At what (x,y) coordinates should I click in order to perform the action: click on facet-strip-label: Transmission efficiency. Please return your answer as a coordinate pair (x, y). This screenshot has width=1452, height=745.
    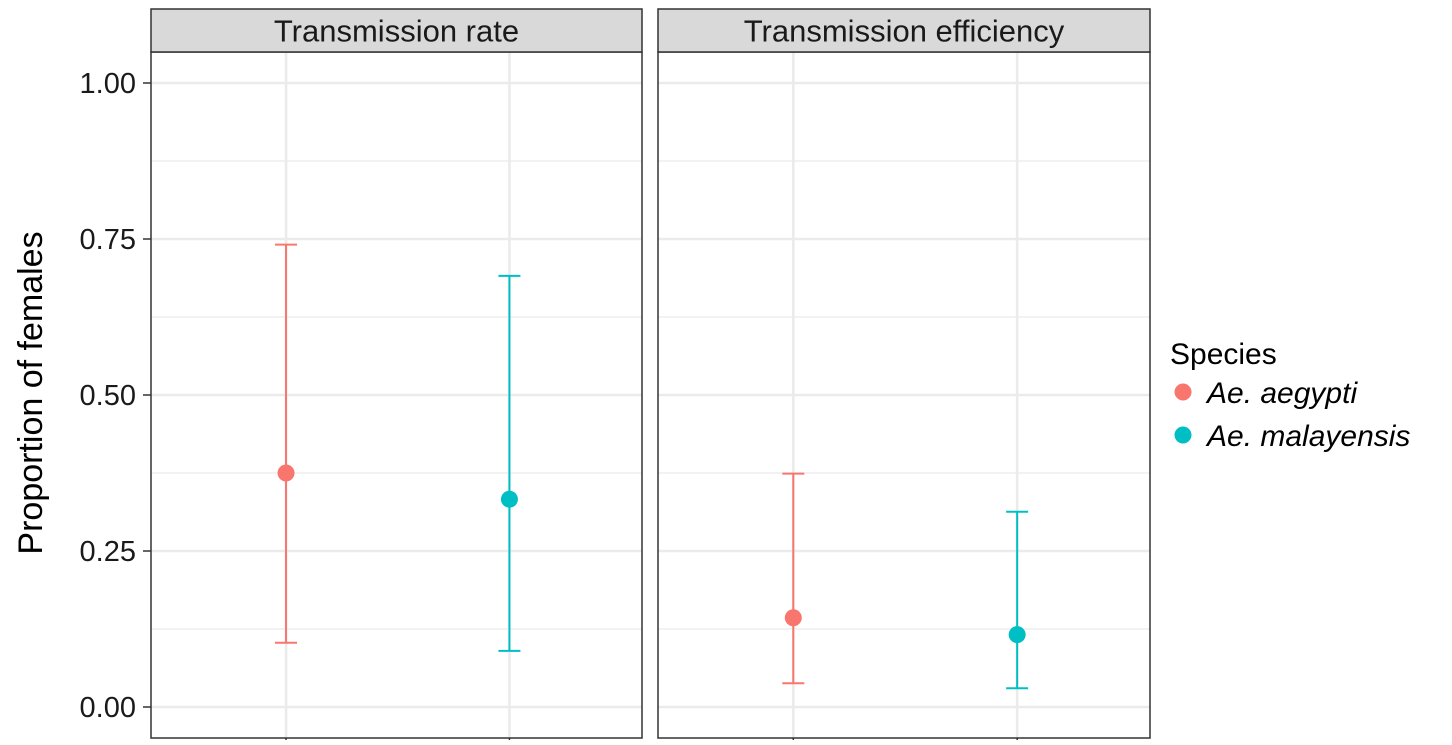
    Looking at the image, I should click on (904, 31).